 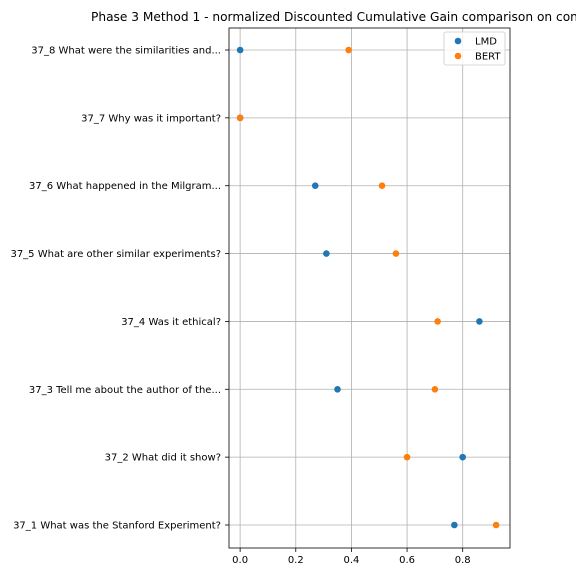 I want to click on legend-label-lmd: LMD, so click(x=486, y=42).